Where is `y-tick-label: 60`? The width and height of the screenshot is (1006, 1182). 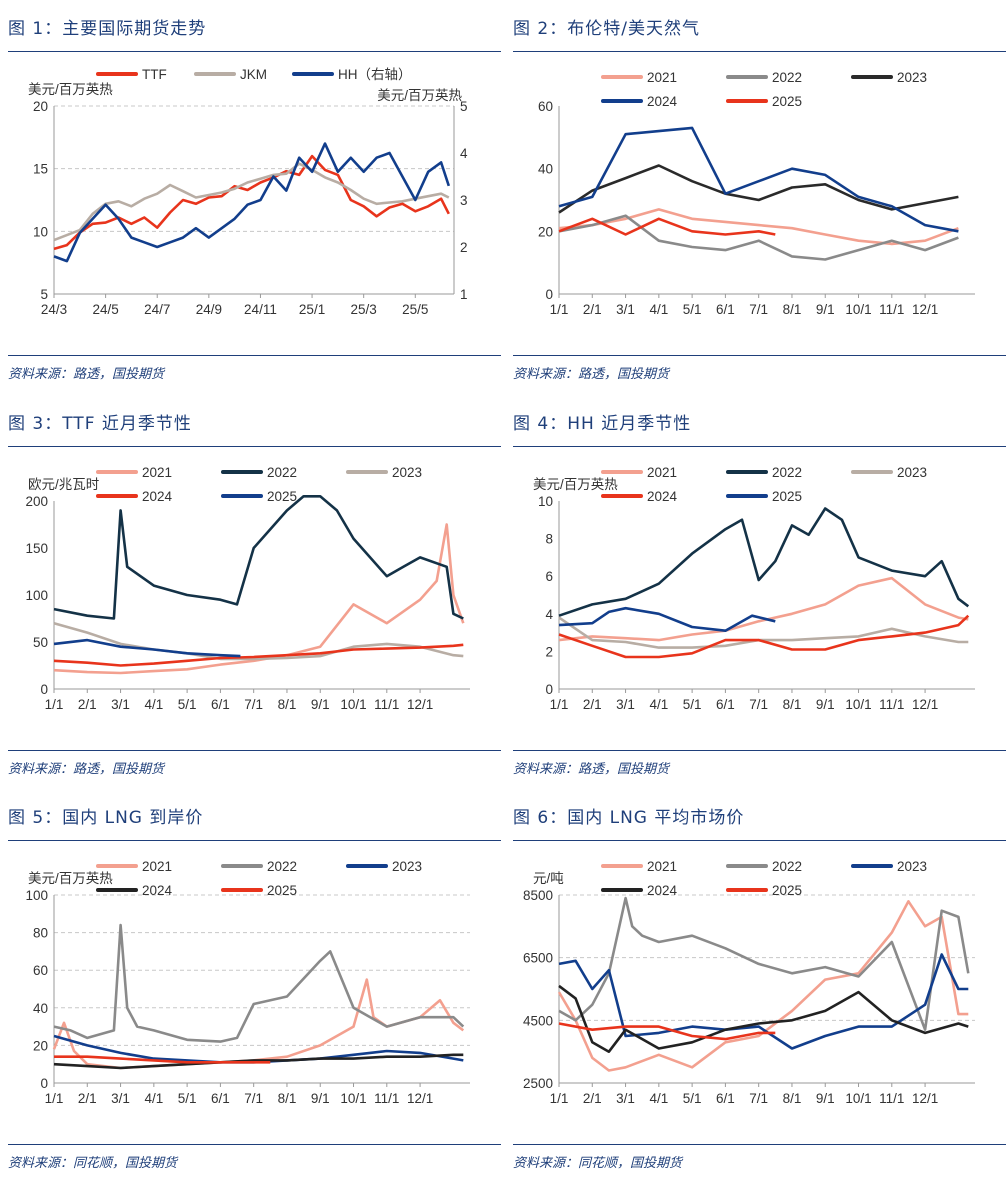
y-tick-label: 60 is located at coordinates (545, 106).